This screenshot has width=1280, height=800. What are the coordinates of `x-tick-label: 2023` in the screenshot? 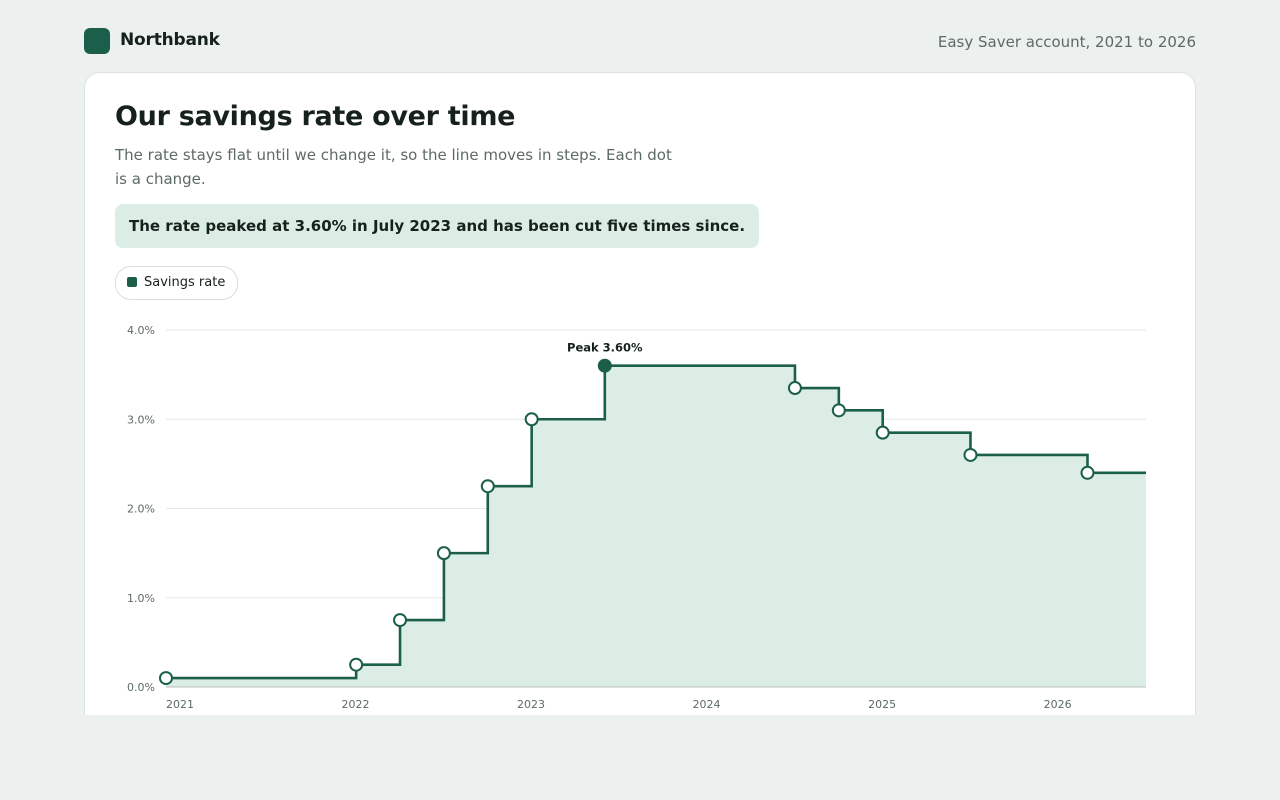 It's located at (531, 704).